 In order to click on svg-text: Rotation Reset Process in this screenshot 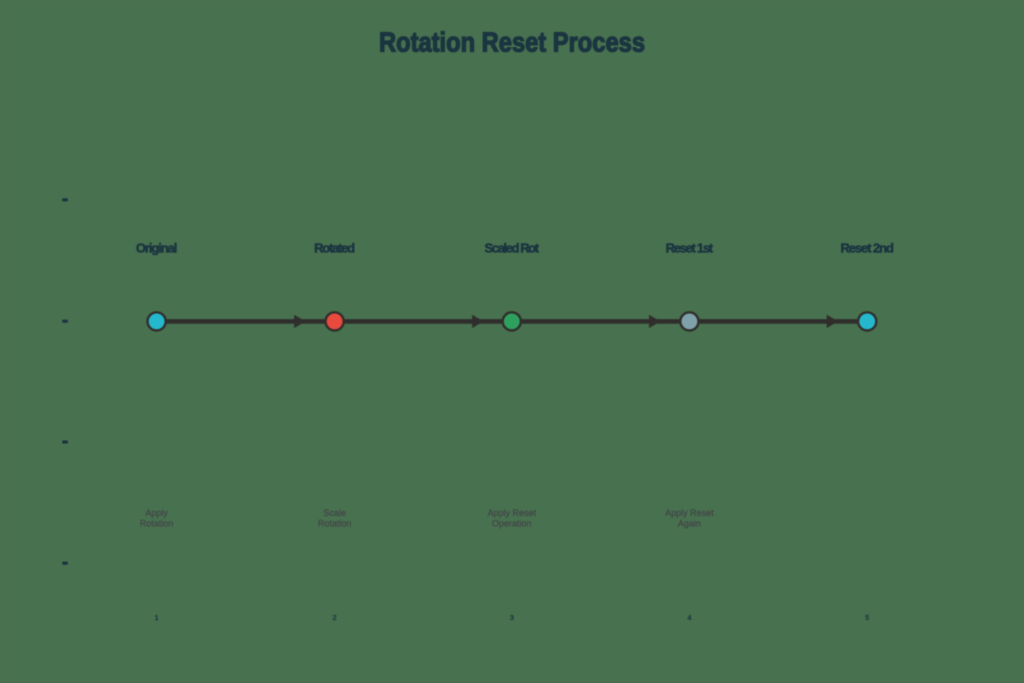, I will do `click(512, 41)`.